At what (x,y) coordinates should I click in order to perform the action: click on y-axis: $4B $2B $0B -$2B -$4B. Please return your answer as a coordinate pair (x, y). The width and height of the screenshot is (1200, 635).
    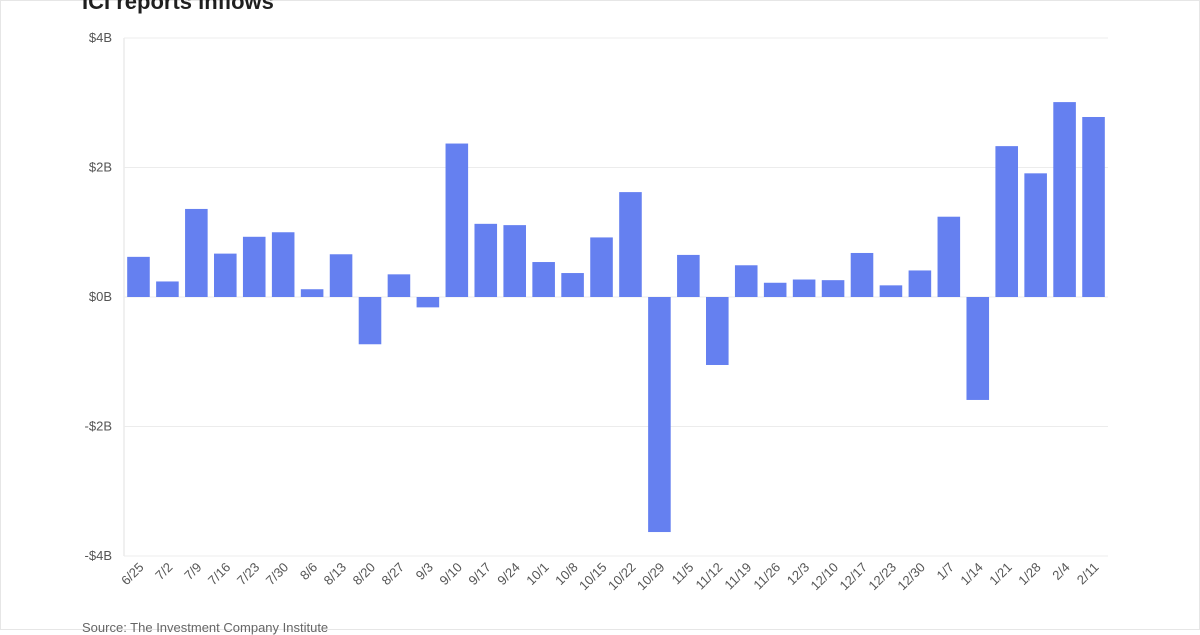
    Looking at the image, I should click on (98, 296).